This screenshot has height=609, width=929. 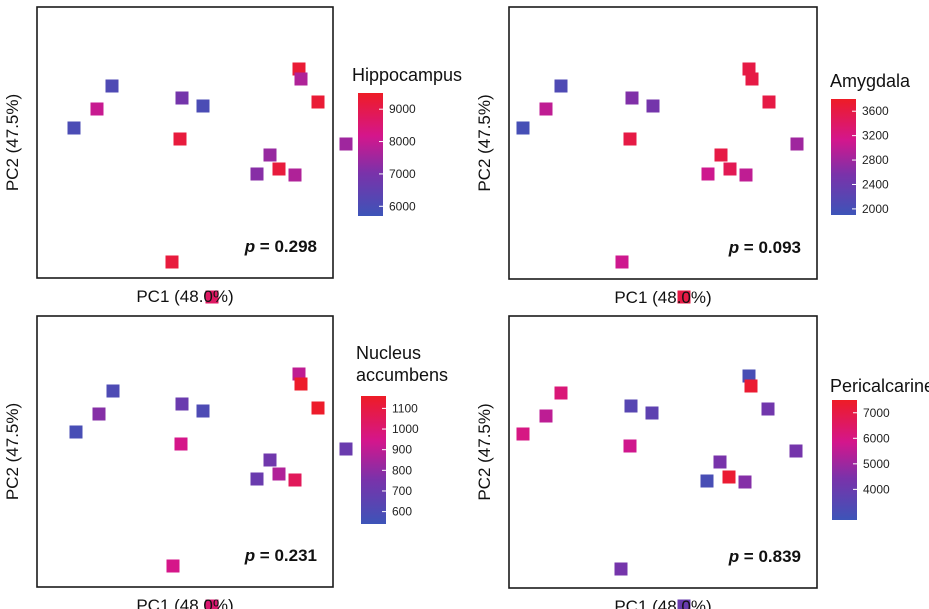 What do you see at coordinates (280, 555) in the screenshot?
I see `p-value-label: p = 0.231` at bounding box center [280, 555].